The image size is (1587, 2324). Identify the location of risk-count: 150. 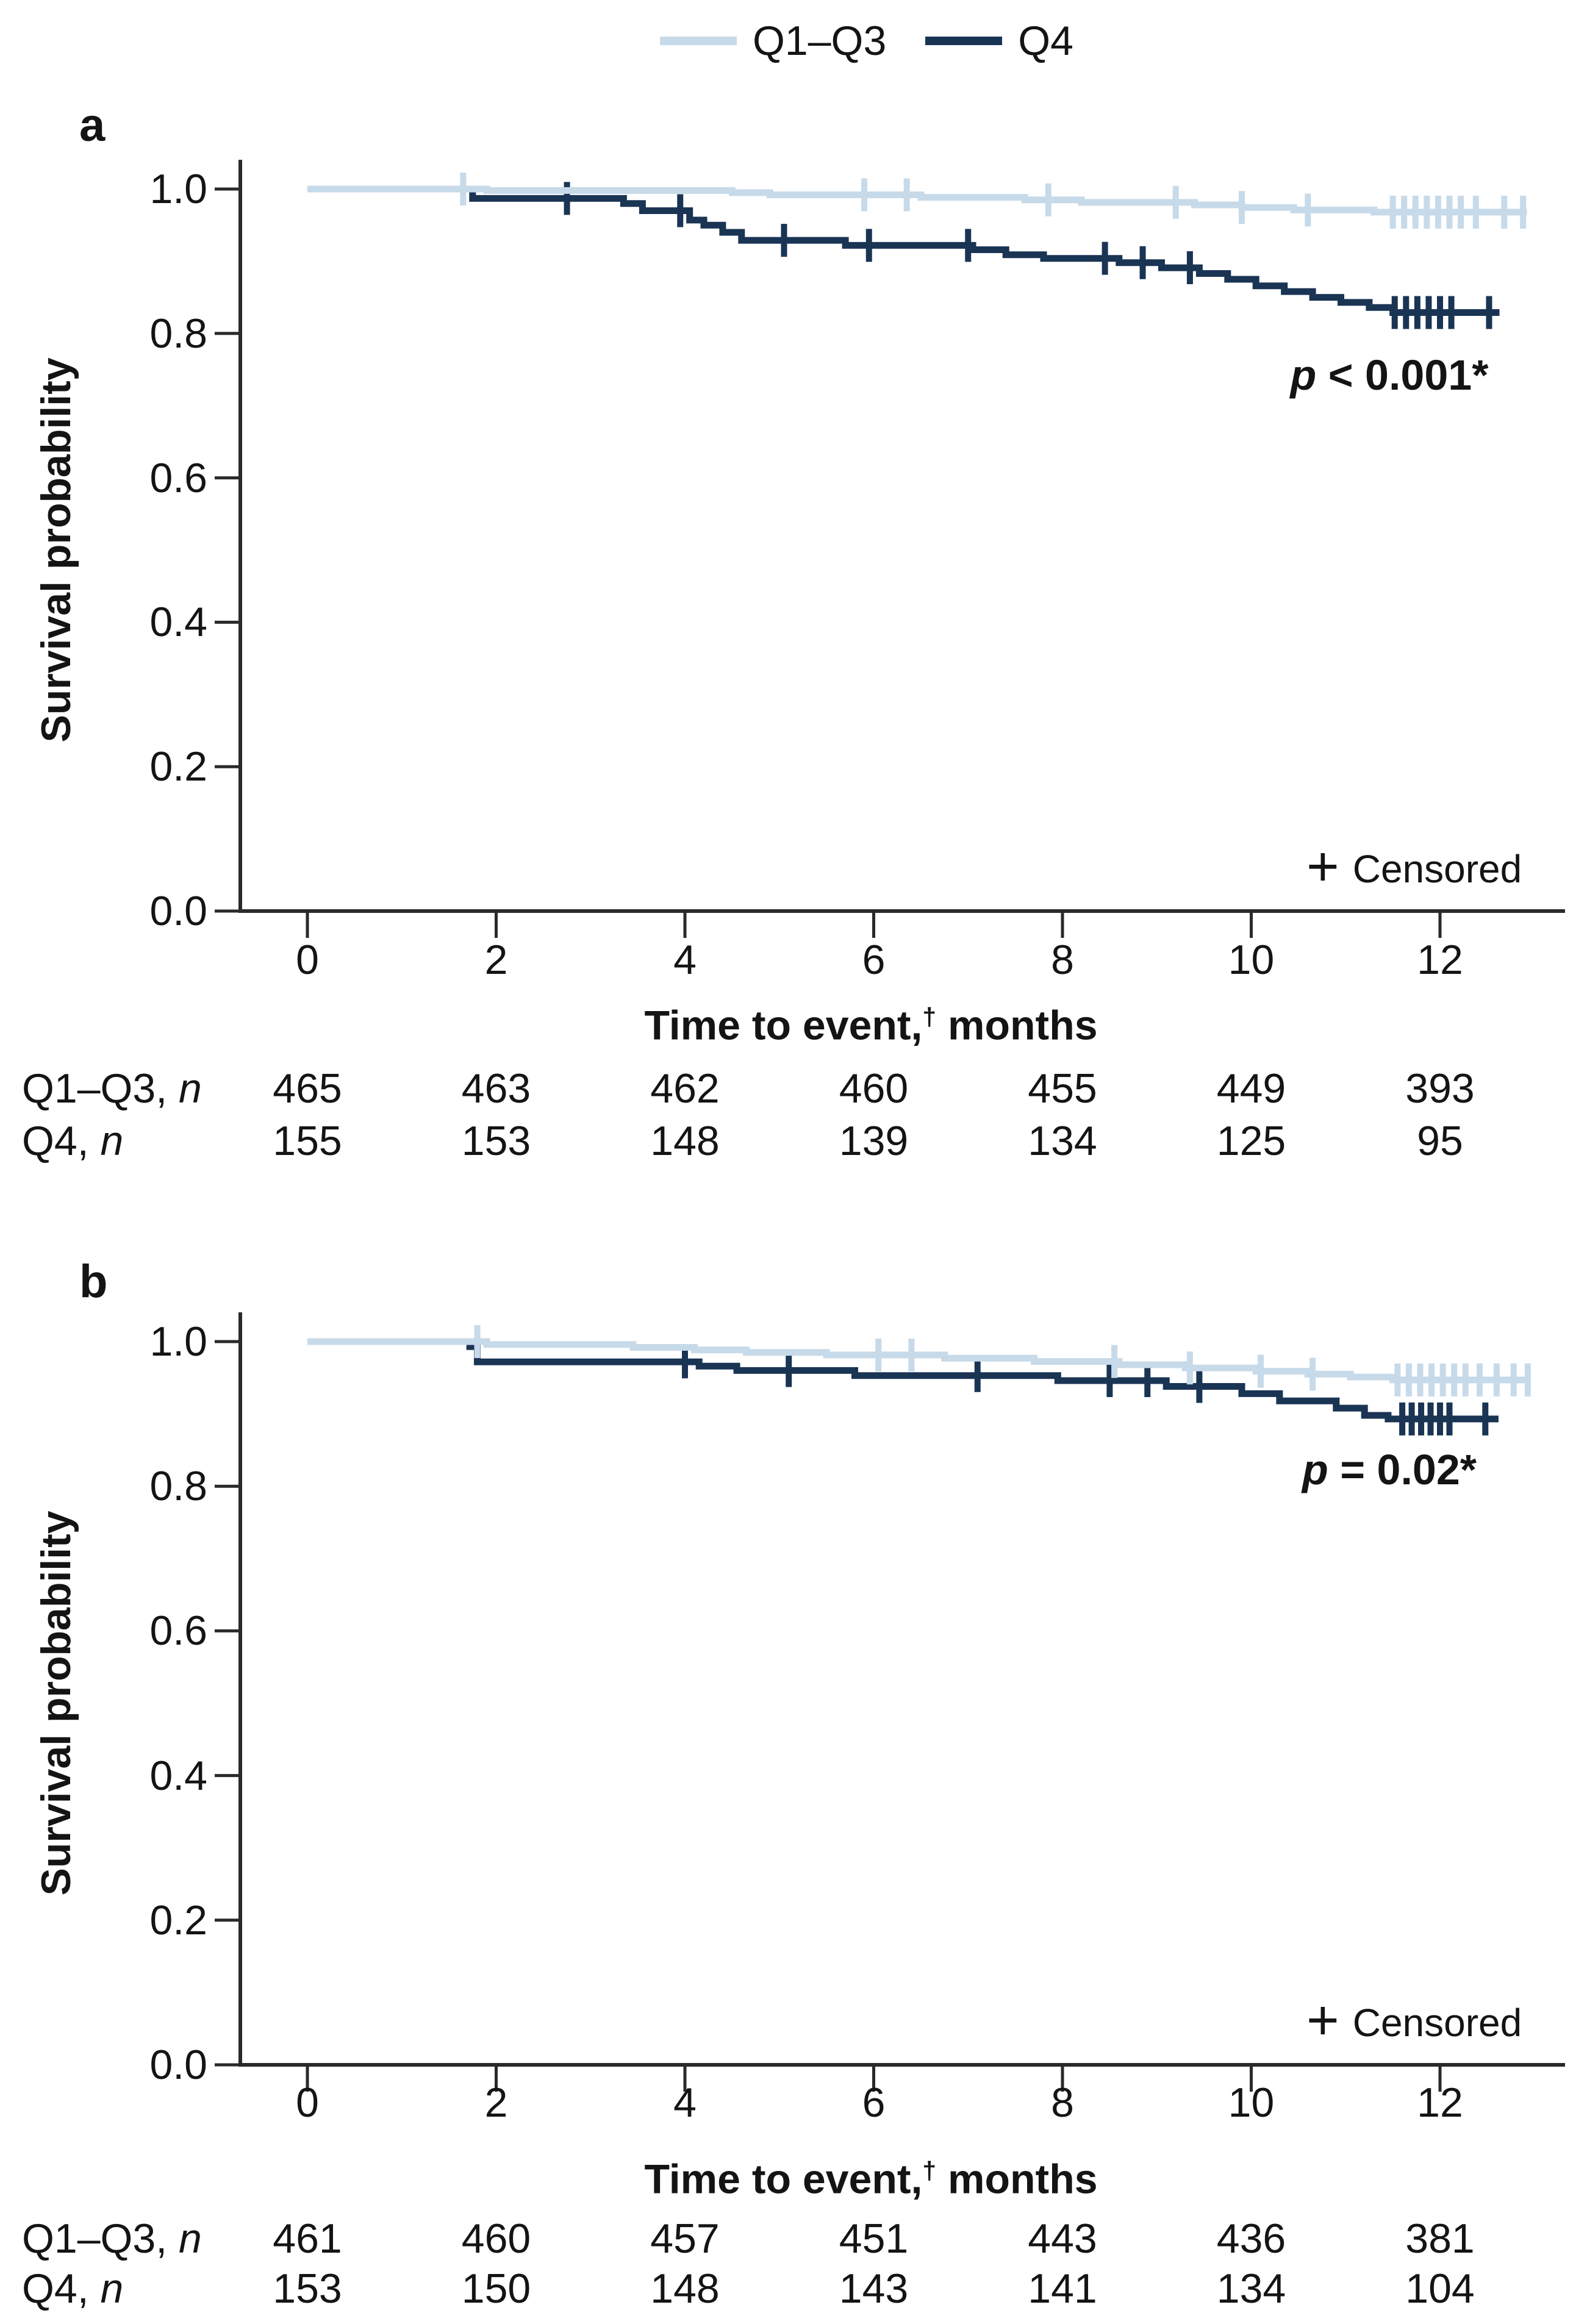
(496, 2288).